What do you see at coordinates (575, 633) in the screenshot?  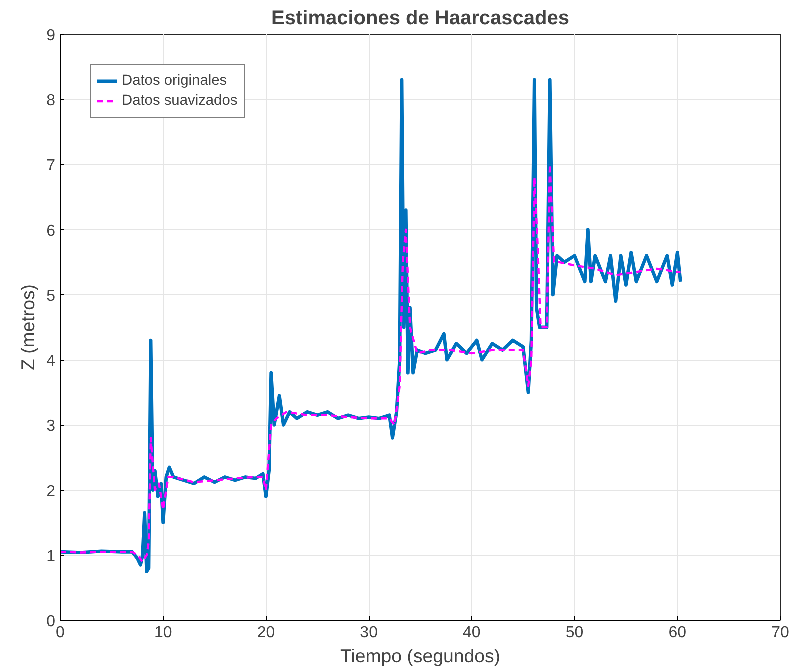 I see `x-tick-label: 50` at bounding box center [575, 633].